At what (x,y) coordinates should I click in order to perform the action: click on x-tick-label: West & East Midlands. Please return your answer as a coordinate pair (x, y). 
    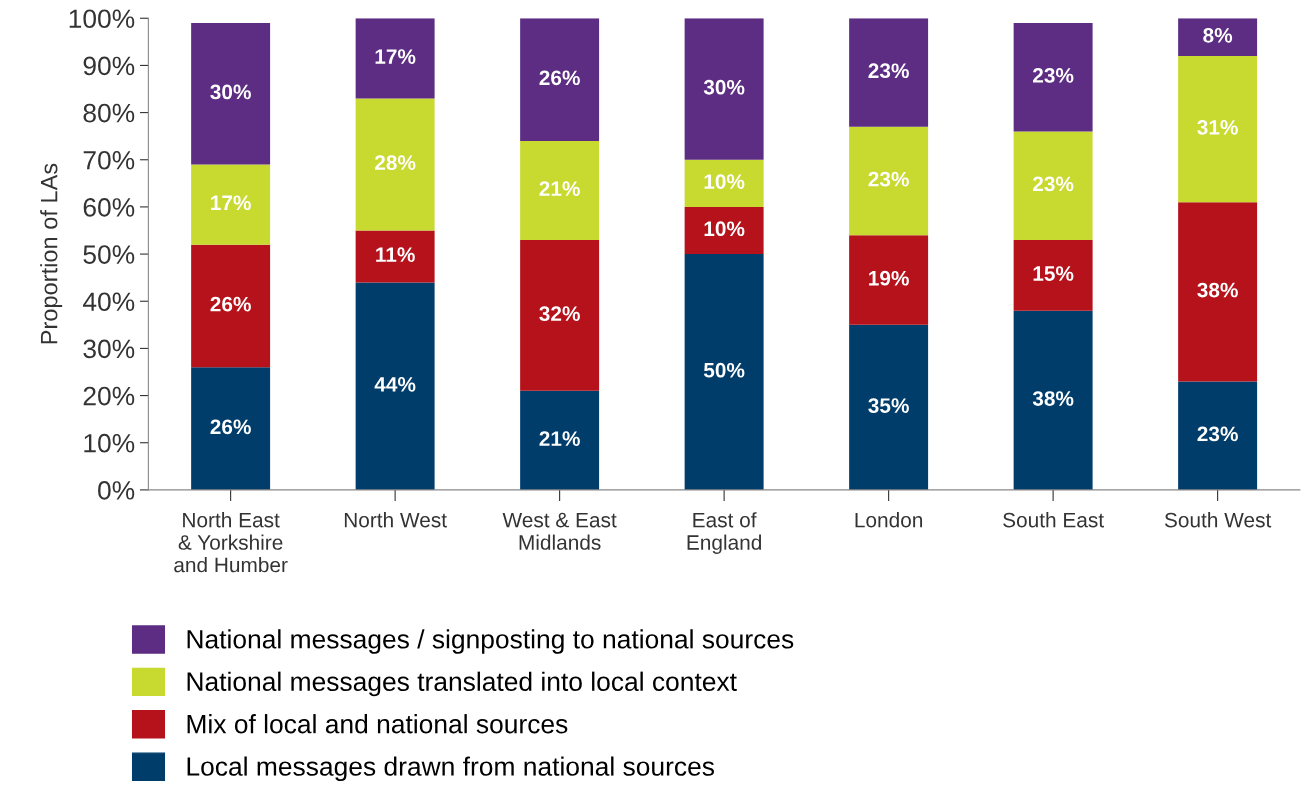
    Looking at the image, I should click on (559, 531).